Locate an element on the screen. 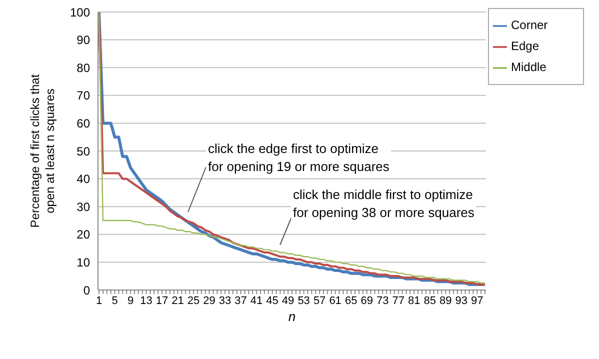 This screenshot has height=359, width=599. y-axis-title: Percentage of first clicks that open at least n squares is located at coordinates (42, 151).